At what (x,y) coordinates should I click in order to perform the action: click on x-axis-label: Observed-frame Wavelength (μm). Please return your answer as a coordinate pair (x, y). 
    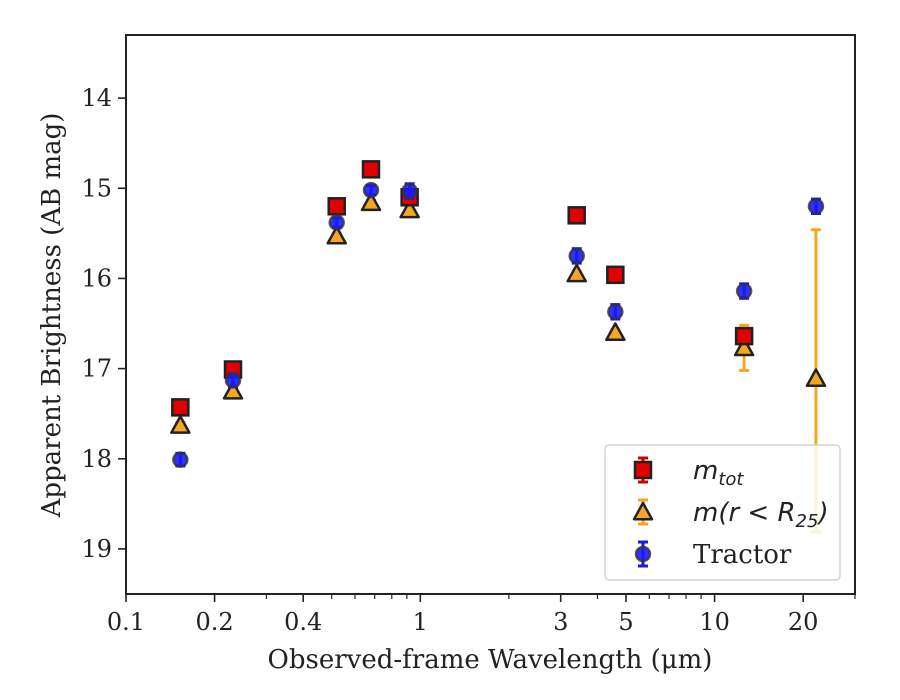
    Looking at the image, I should click on (490, 660).